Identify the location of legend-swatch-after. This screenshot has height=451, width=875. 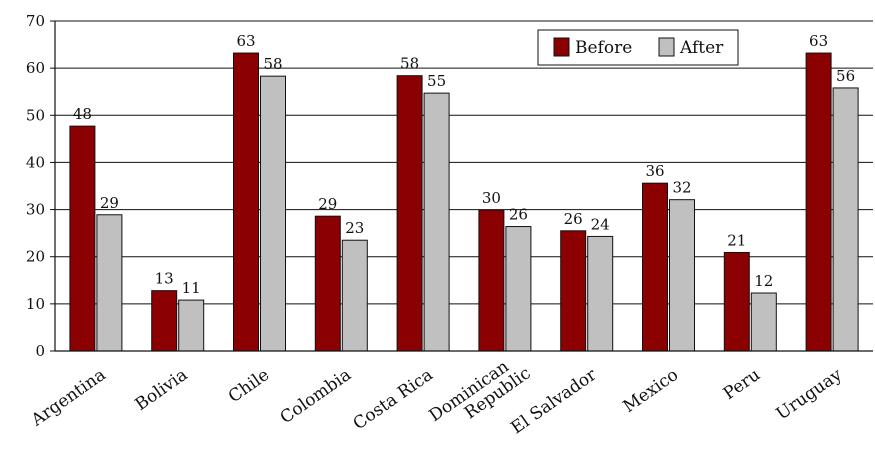
(666, 47).